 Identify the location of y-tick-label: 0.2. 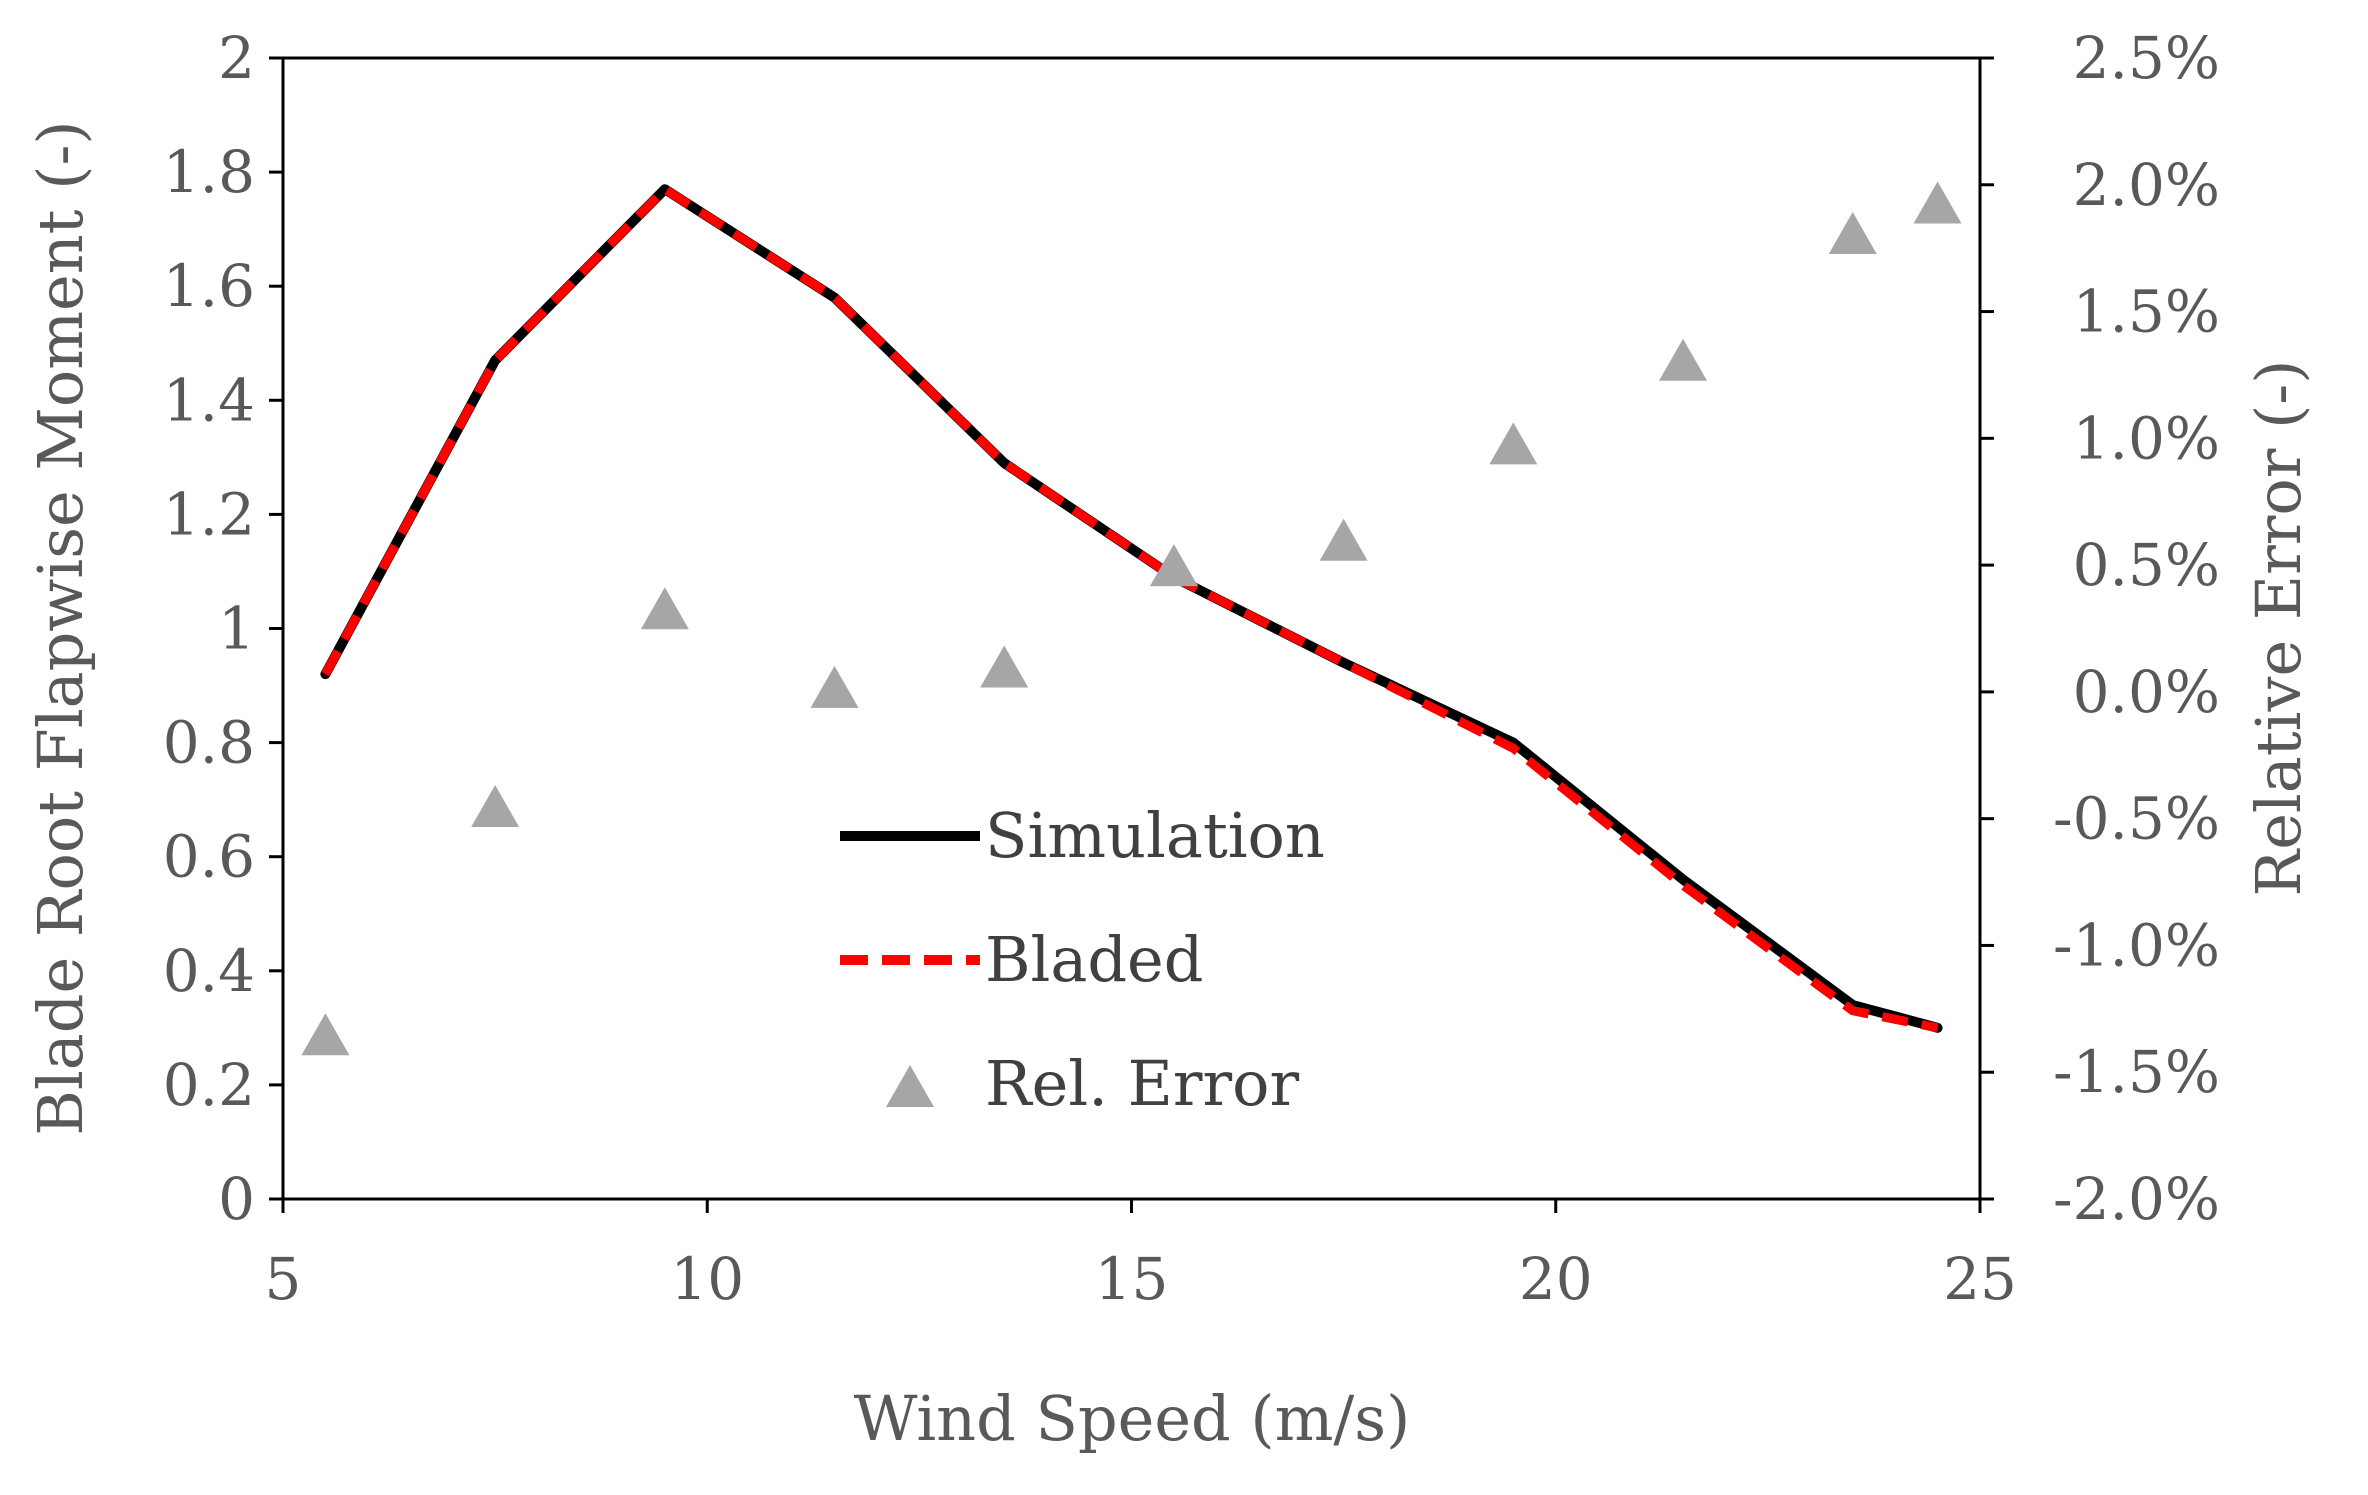
(209, 1085).